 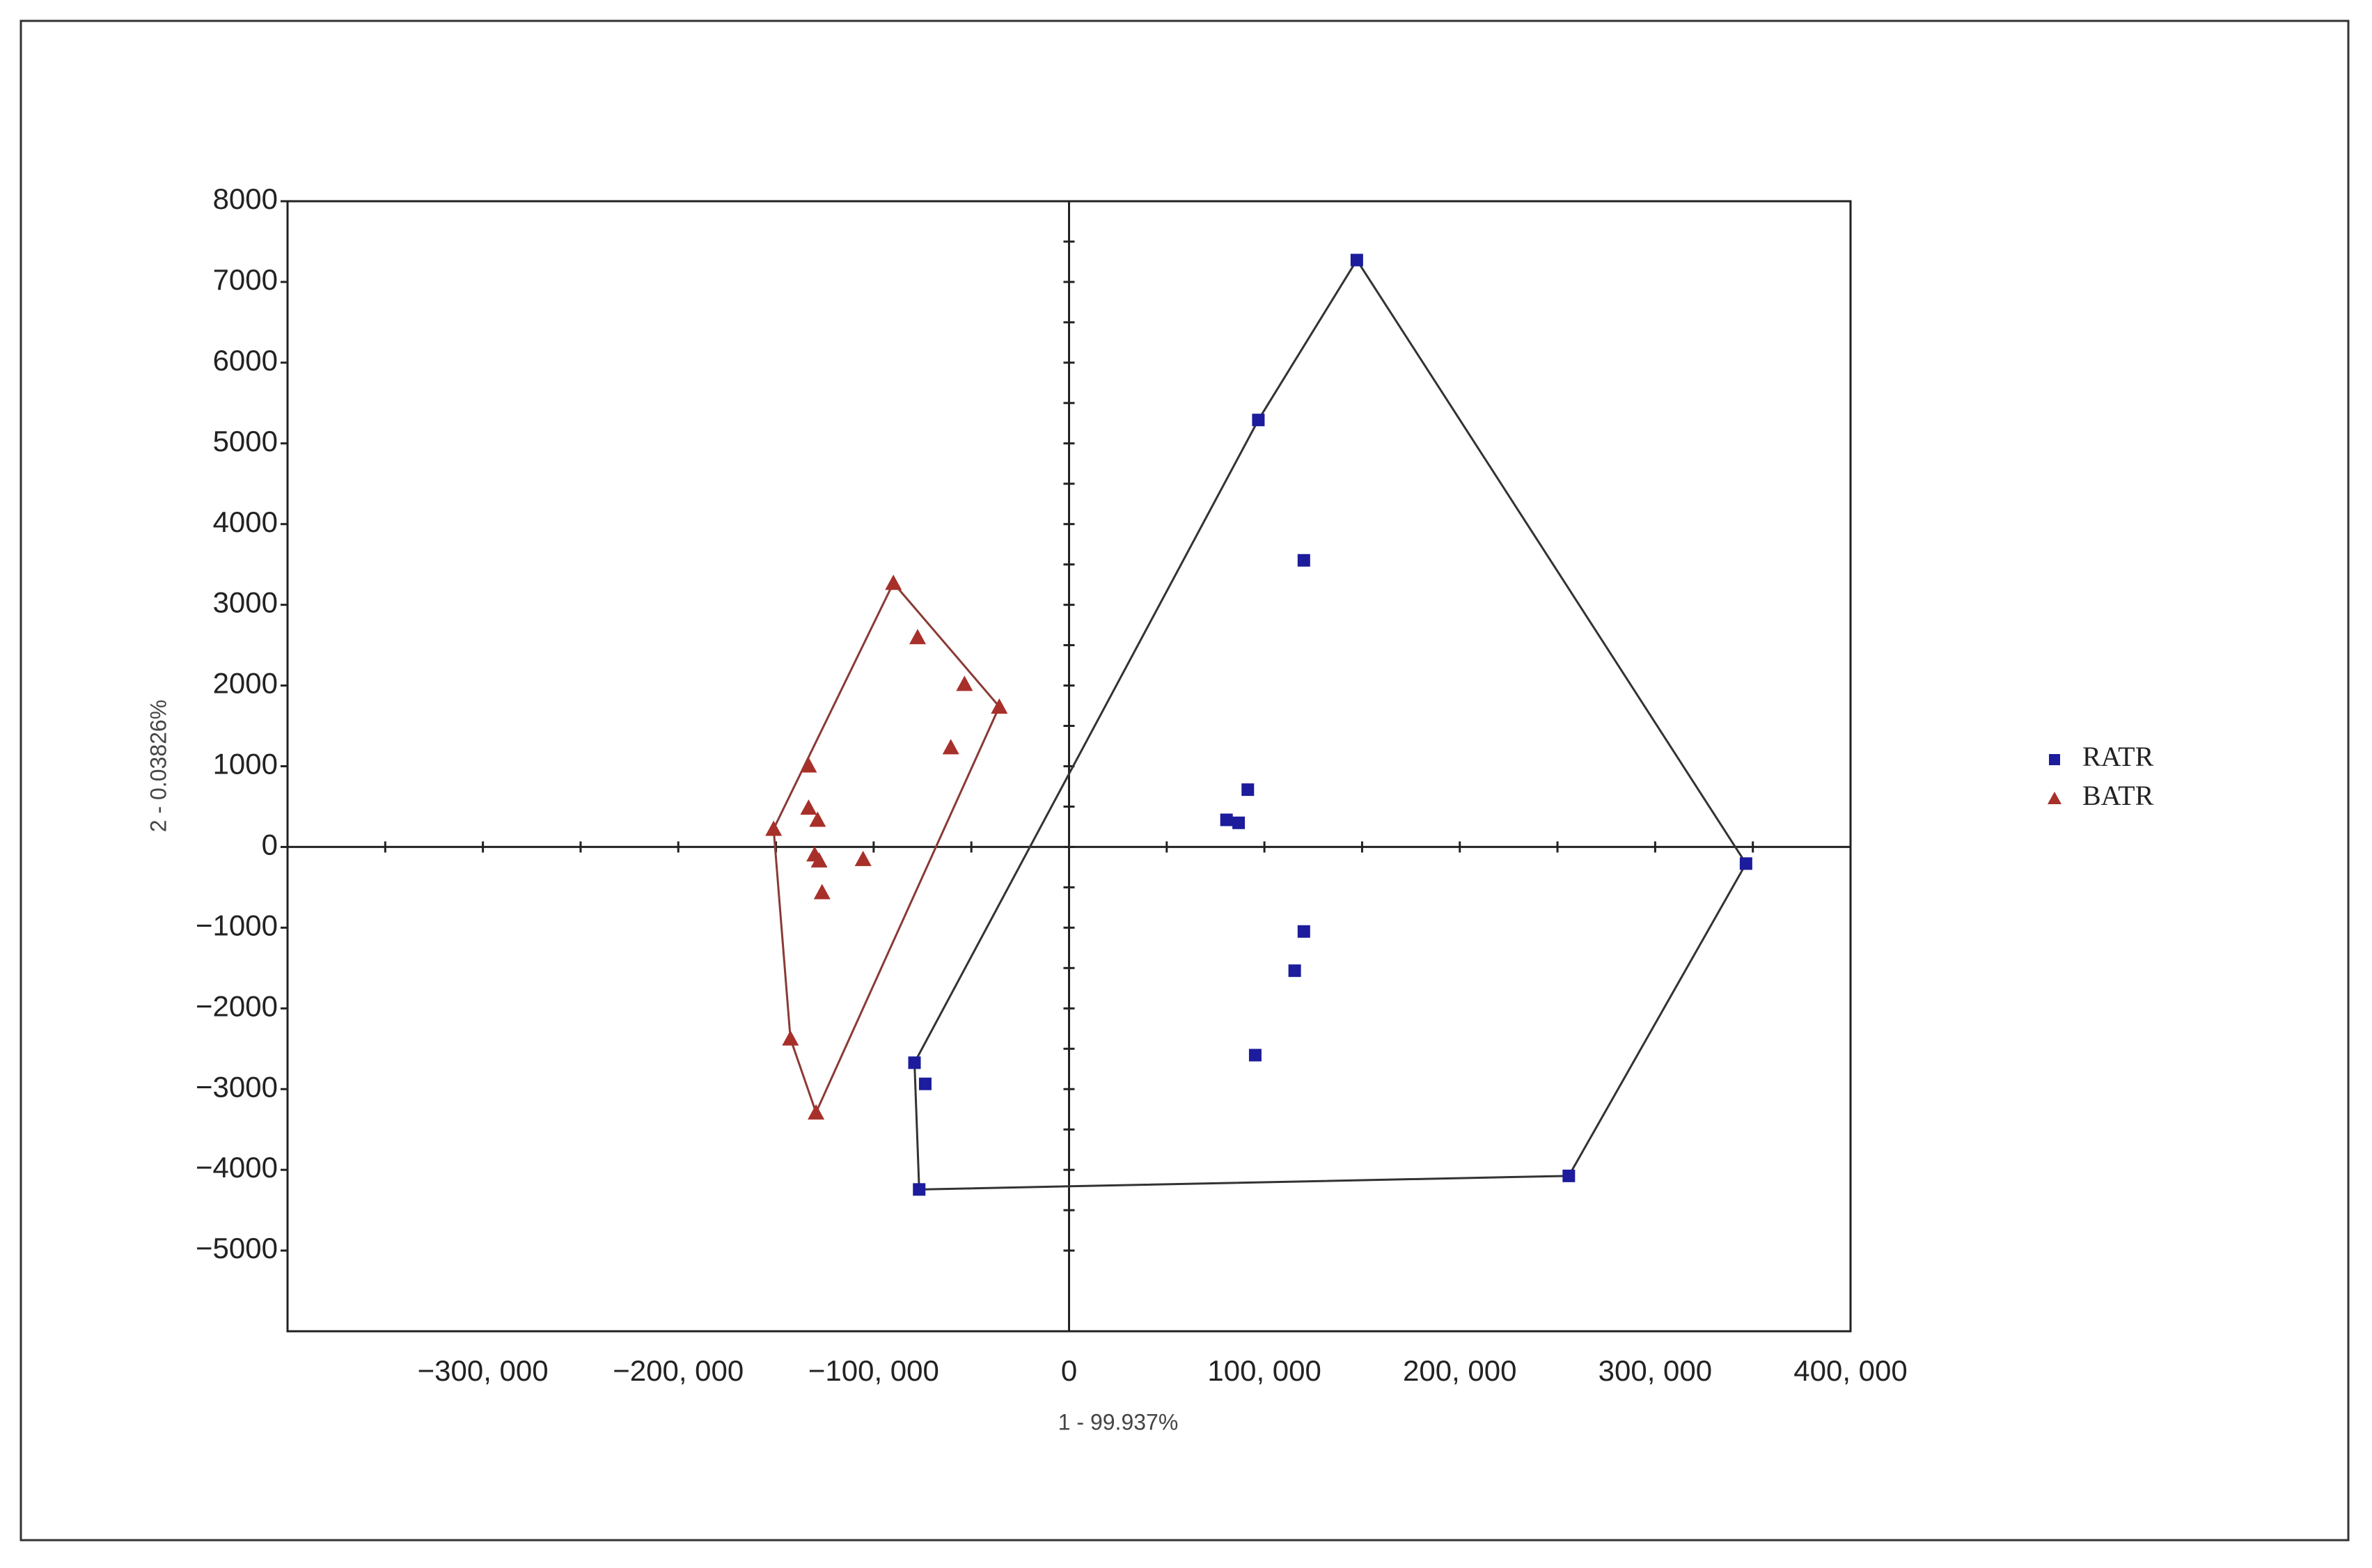 What do you see at coordinates (270, 845) in the screenshot?
I see `y-tick-label: 0` at bounding box center [270, 845].